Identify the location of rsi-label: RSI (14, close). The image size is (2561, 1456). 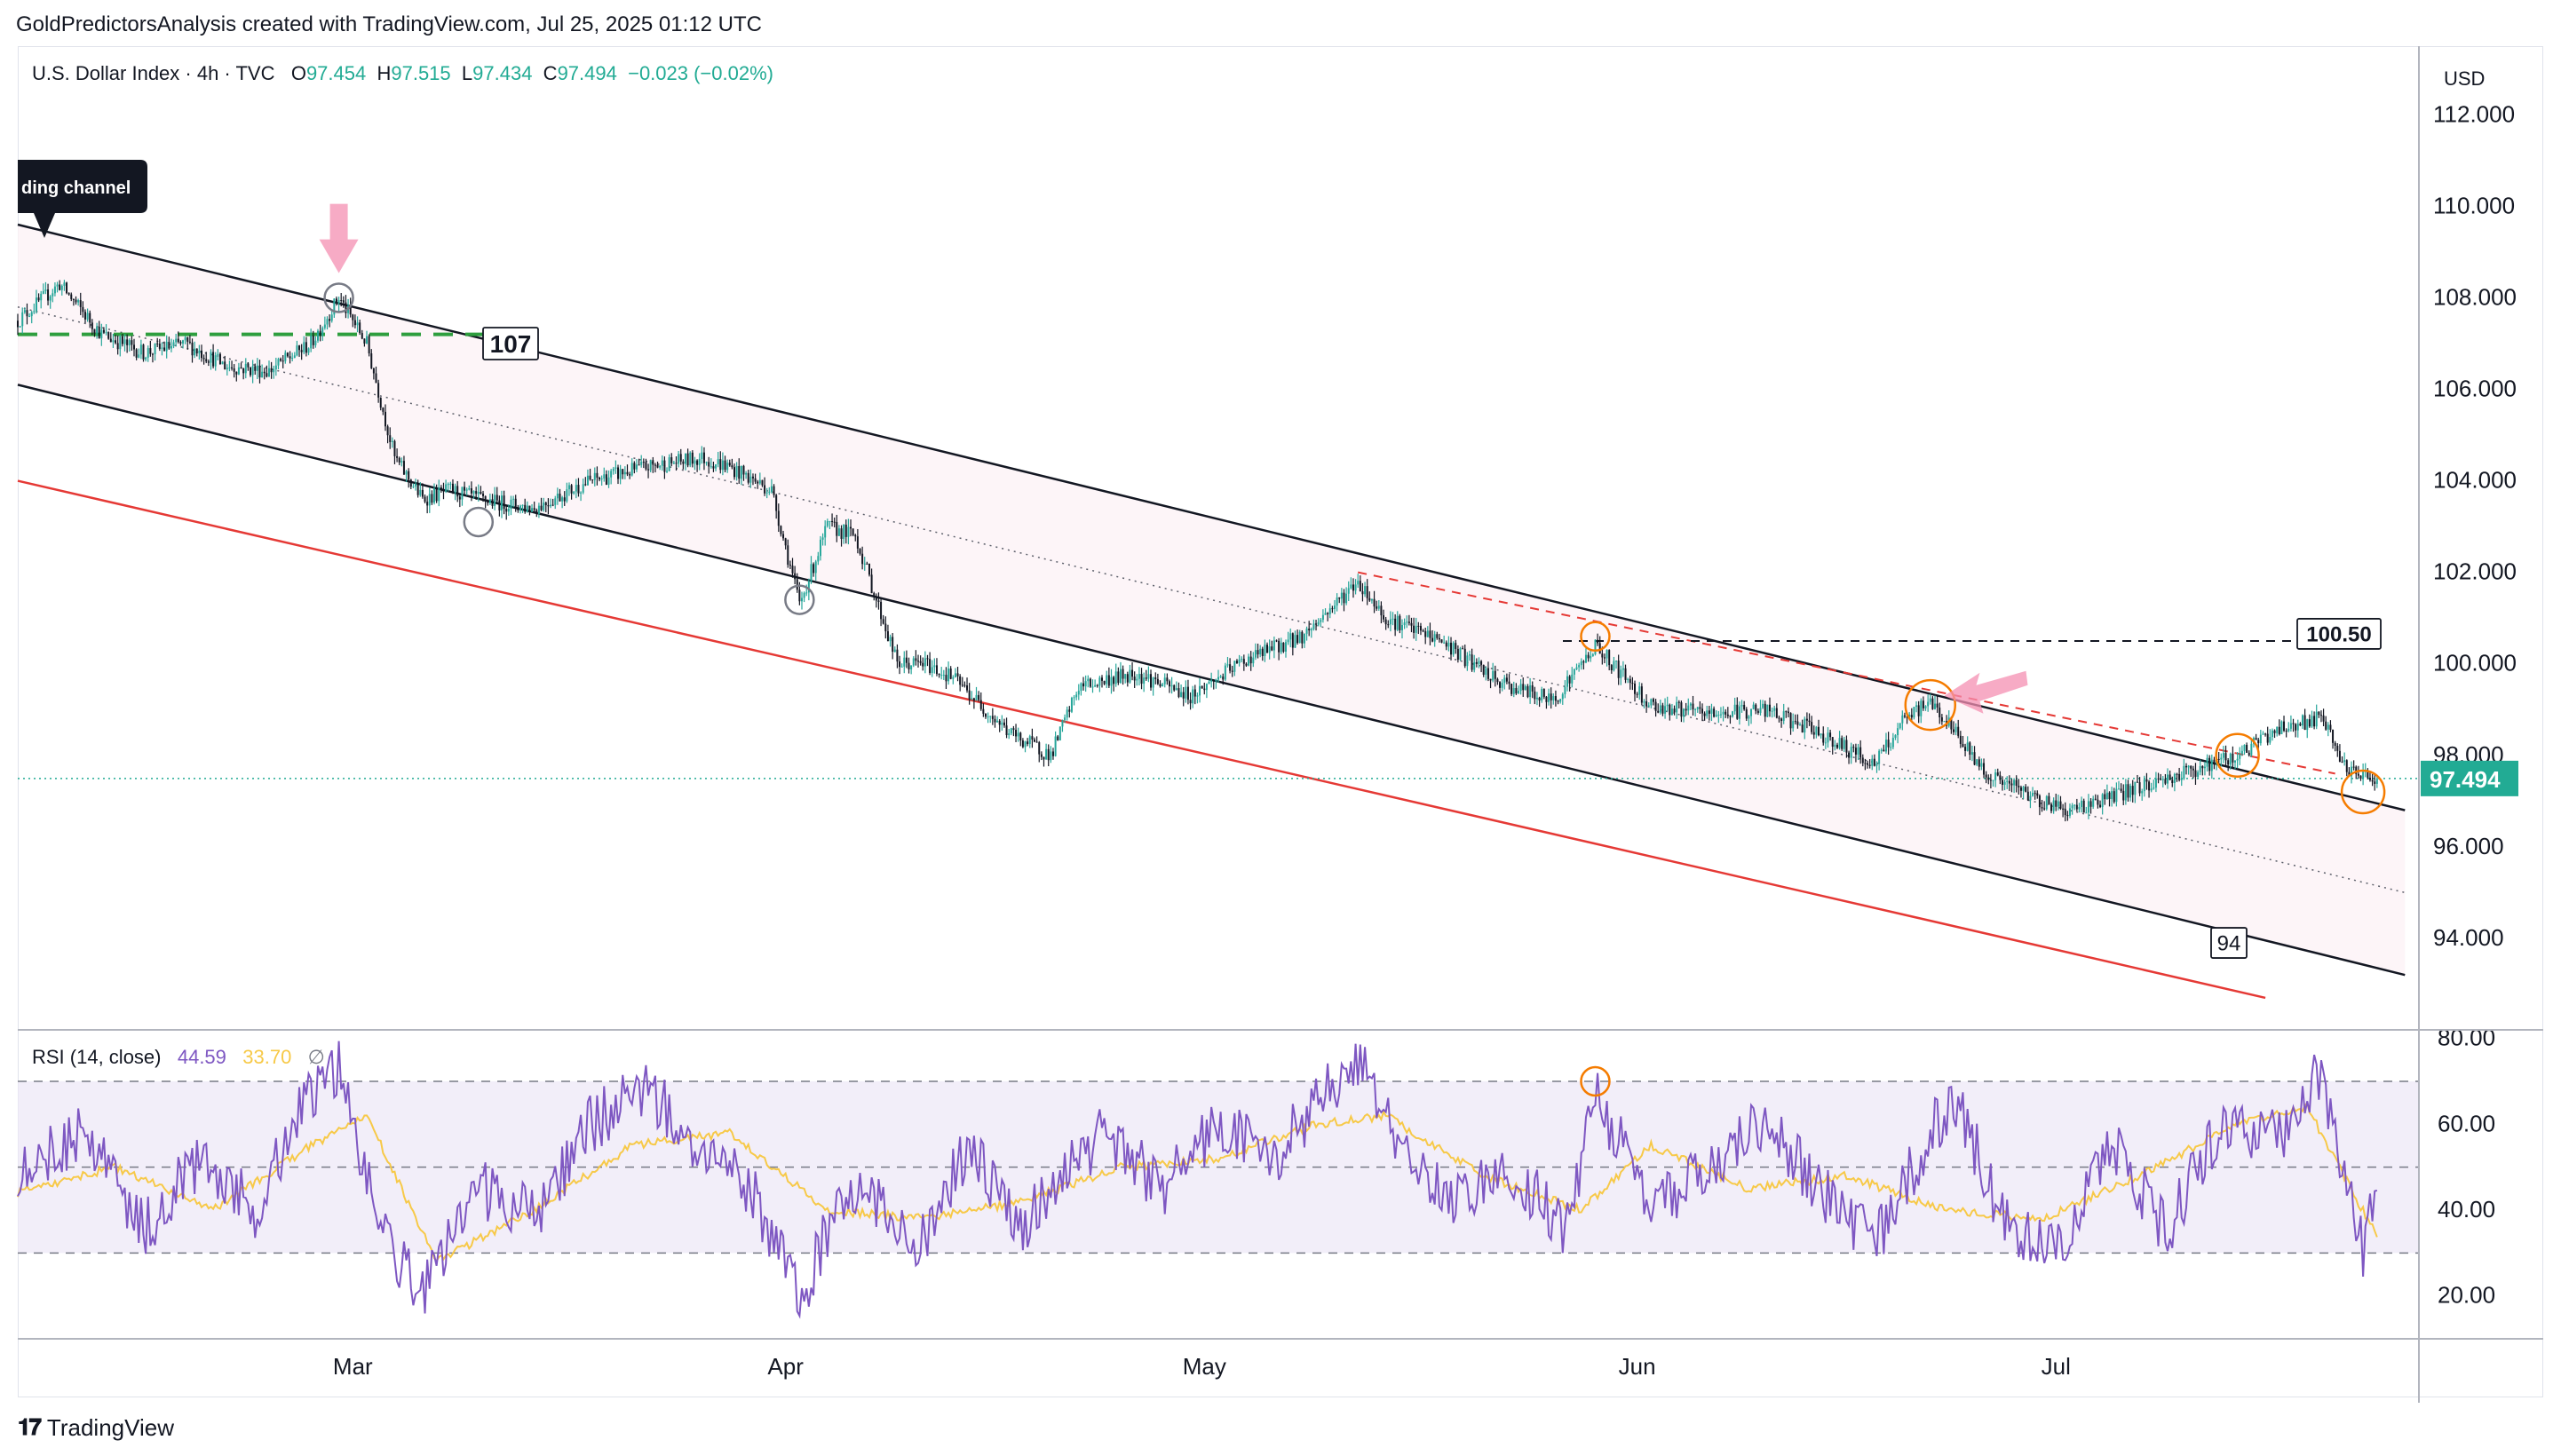
(97, 1057).